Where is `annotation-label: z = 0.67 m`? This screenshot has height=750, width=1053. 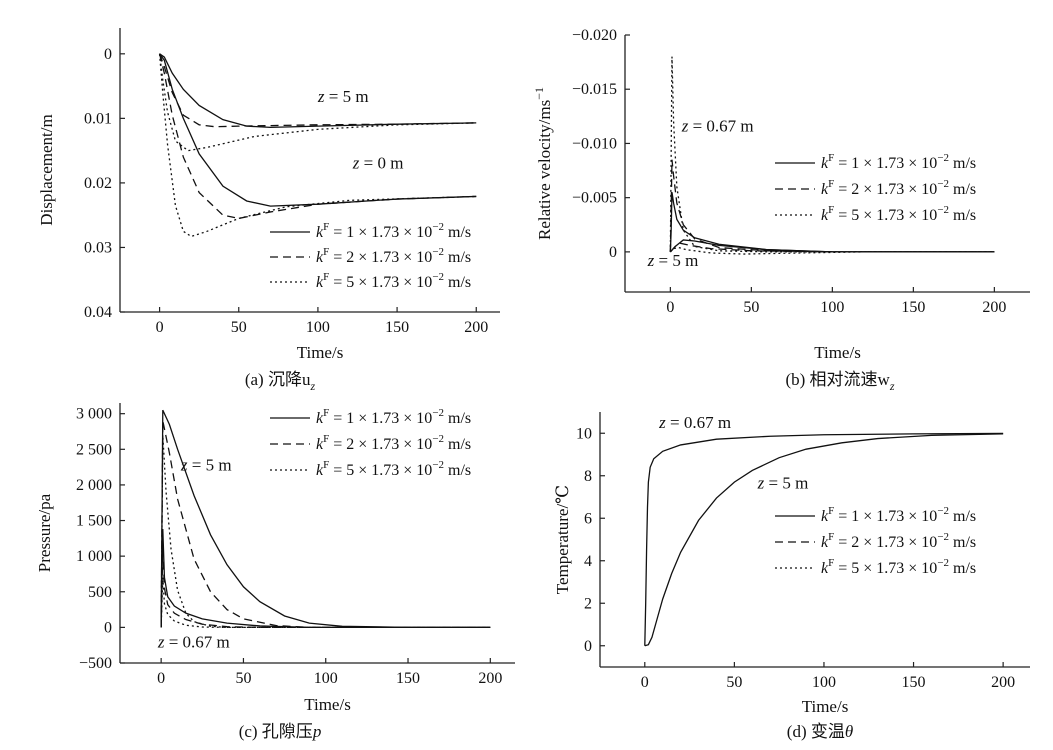 annotation-label: z = 0.67 m is located at coordinates (193, 641).